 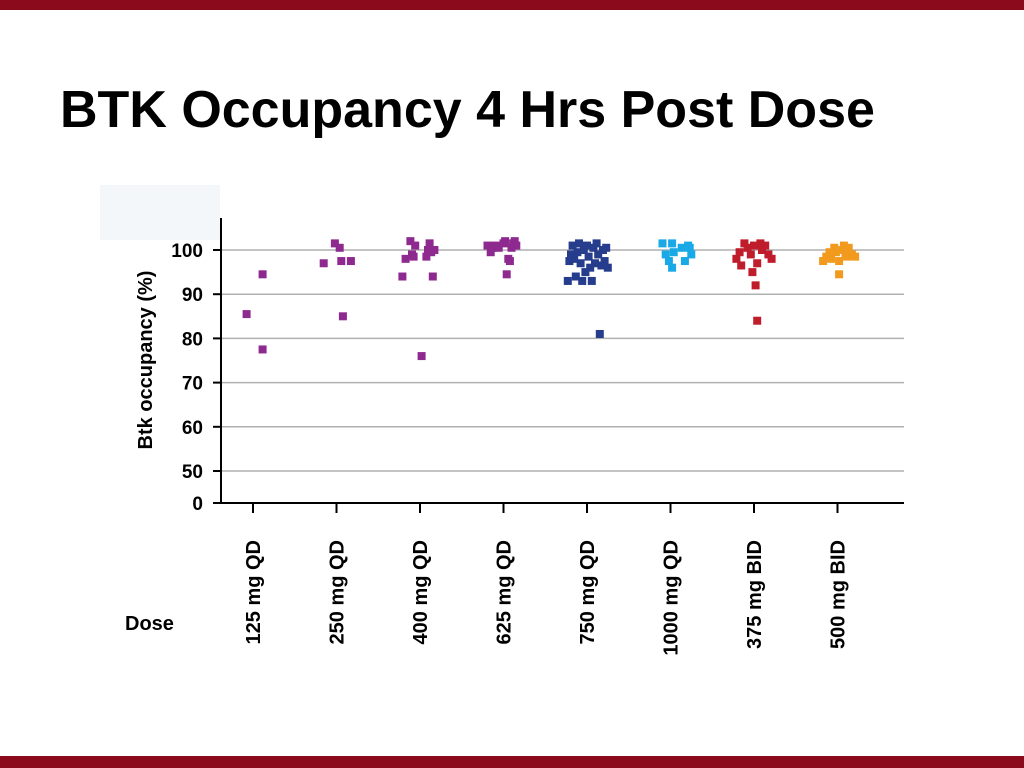 I want to click on y-axis-label: Btk occupancy (%), so click(x=146, y=360).